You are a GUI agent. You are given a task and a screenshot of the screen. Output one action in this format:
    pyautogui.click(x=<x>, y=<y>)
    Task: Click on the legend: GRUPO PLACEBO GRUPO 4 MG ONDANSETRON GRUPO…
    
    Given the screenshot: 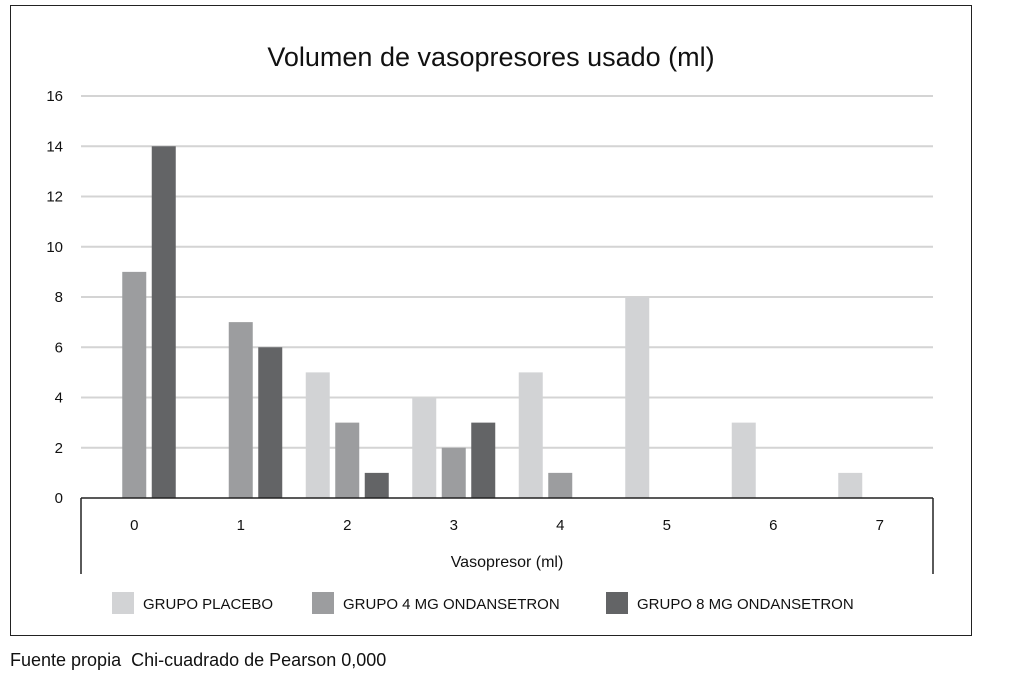 What is the action you would take?
    pyautogui.click(x=483, y=603)
    